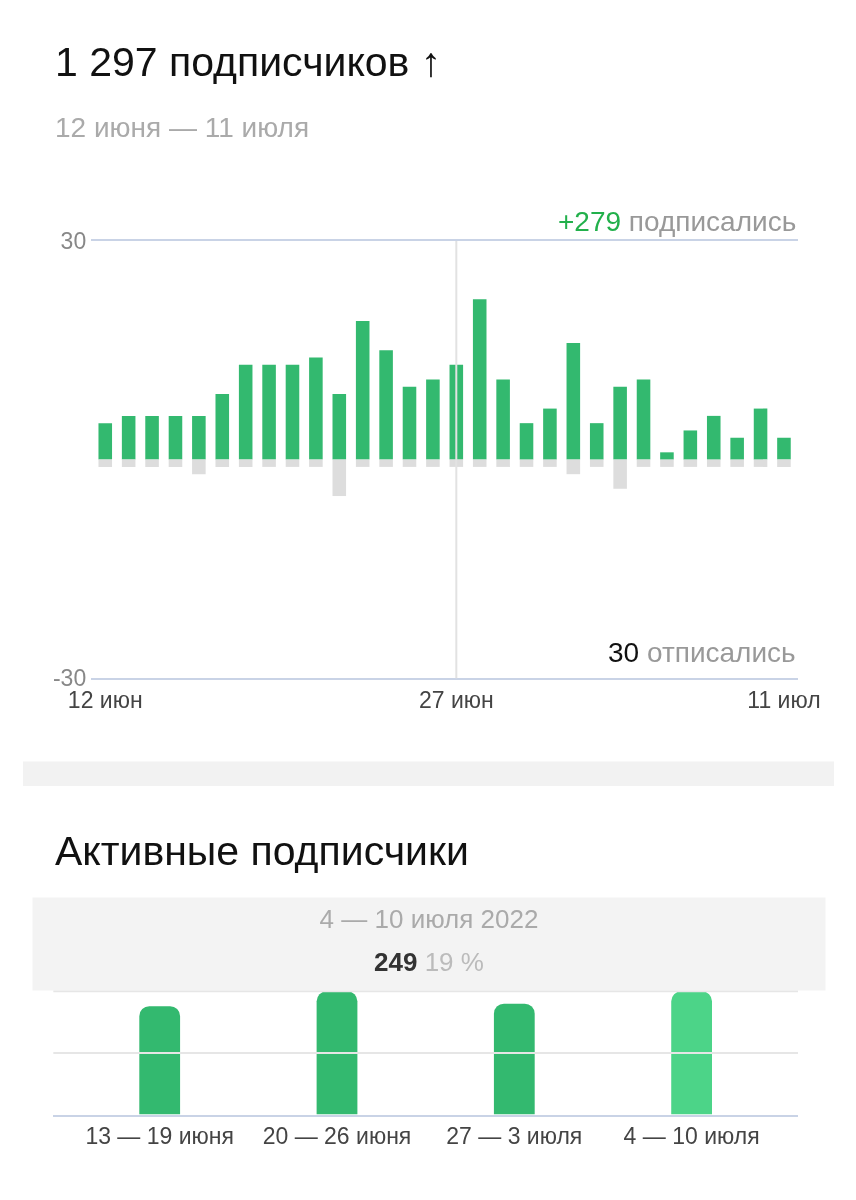 This screenshot has height=1200, width=856. Describe the element at coordinates (429, 962) in the screenshot. I see `text: 249 19 %` at that location.